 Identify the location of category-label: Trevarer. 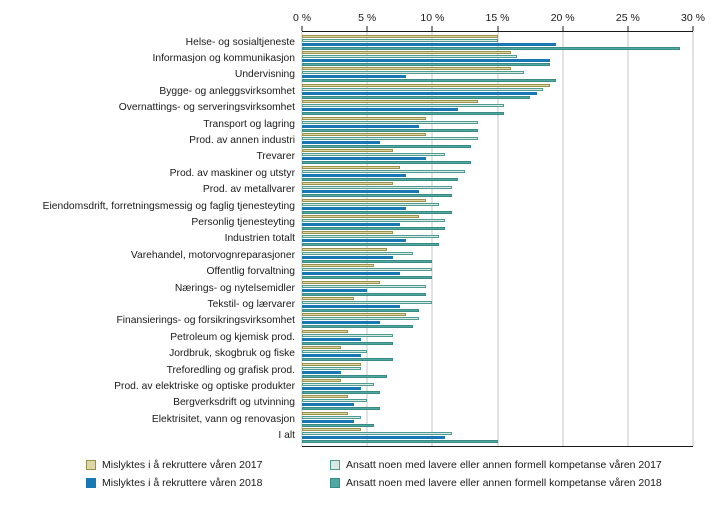
(275, 157).